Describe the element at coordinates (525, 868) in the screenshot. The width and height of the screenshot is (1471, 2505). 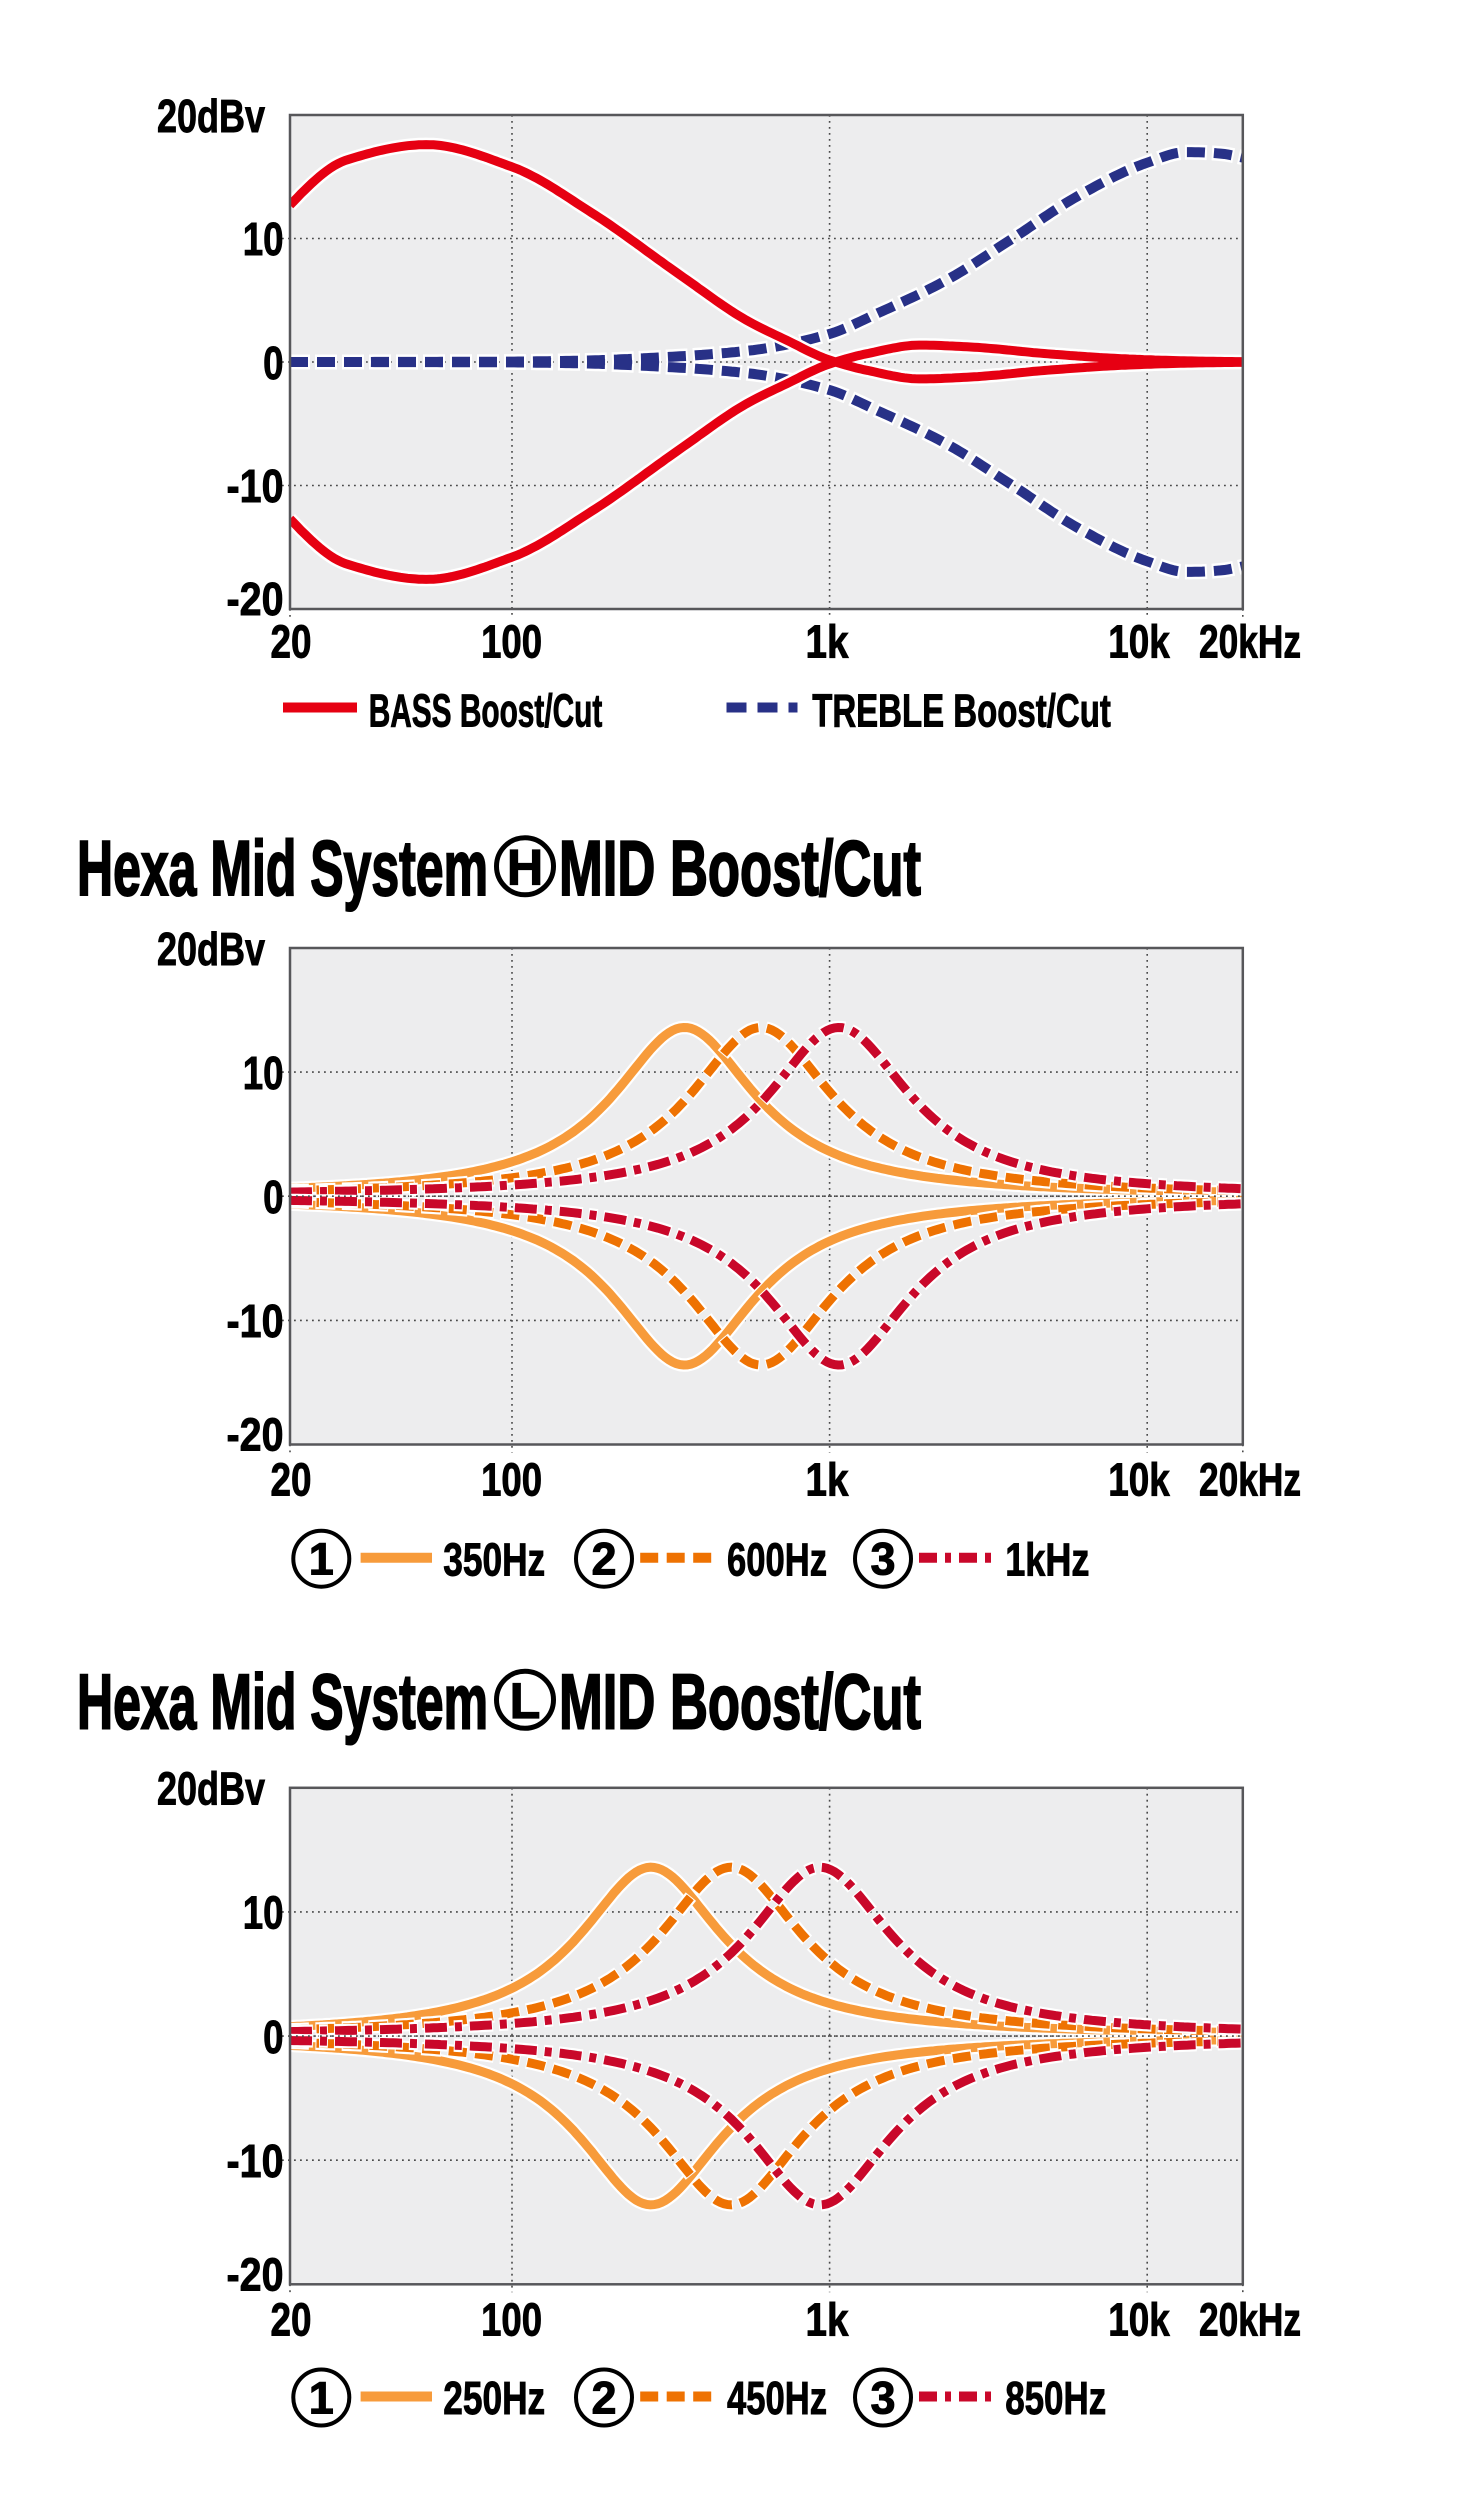
I see `svg-text: H` at that location.